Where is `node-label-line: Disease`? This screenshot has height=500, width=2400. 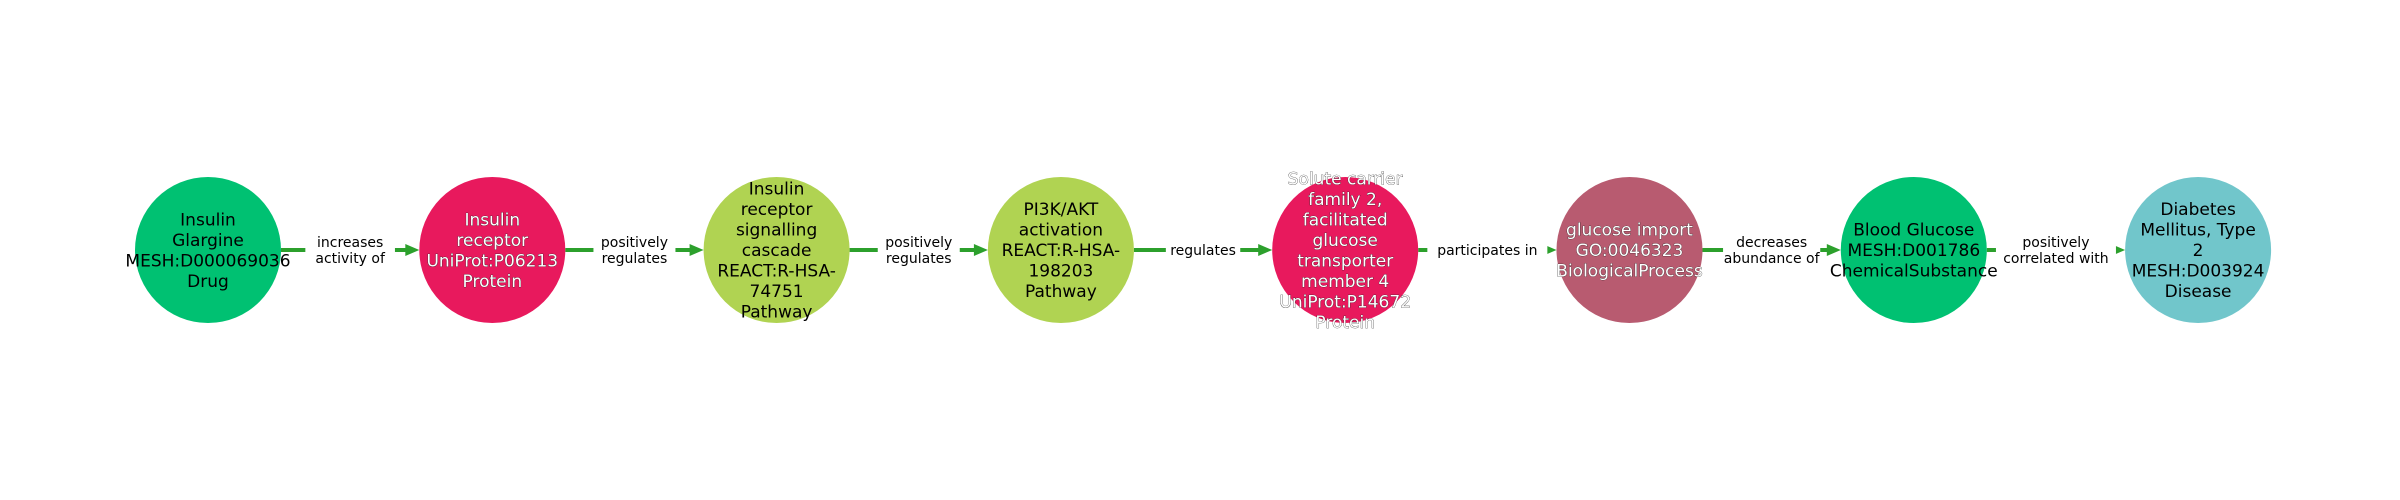 node-label-line: Disease is located at coordinates (2198, 292).